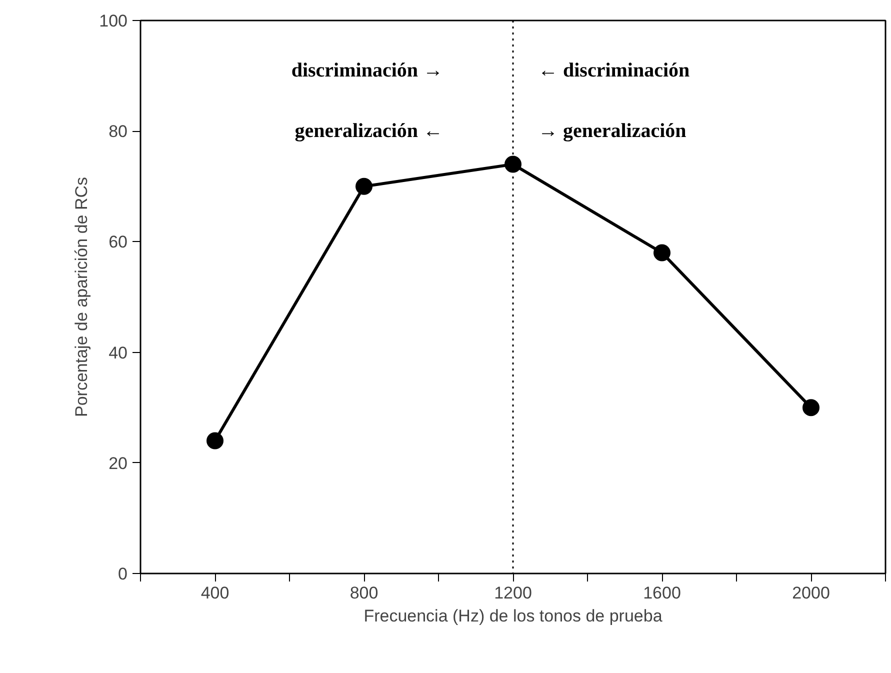  I want to click on annotation: → generalización, so click(612, 131).